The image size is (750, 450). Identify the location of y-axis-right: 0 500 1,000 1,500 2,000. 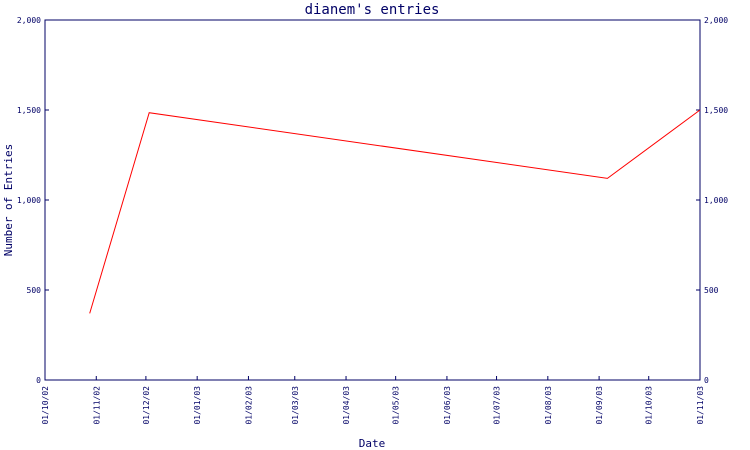
(712, 200).